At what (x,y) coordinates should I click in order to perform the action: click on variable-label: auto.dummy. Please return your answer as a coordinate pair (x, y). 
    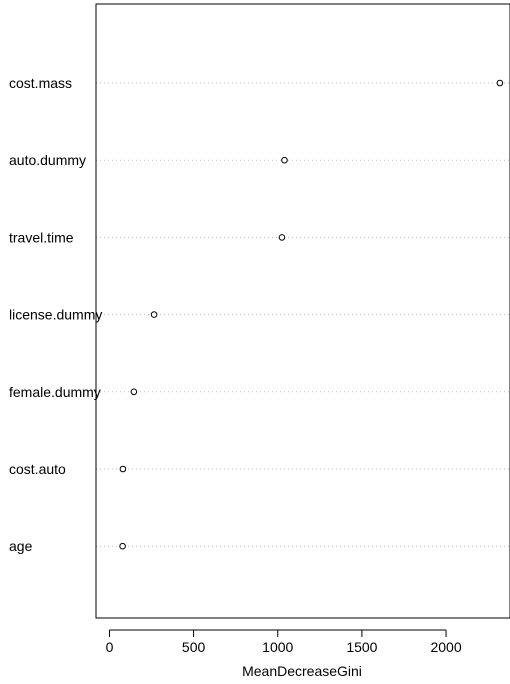
    Looking at the image, I should click on (47, 160).